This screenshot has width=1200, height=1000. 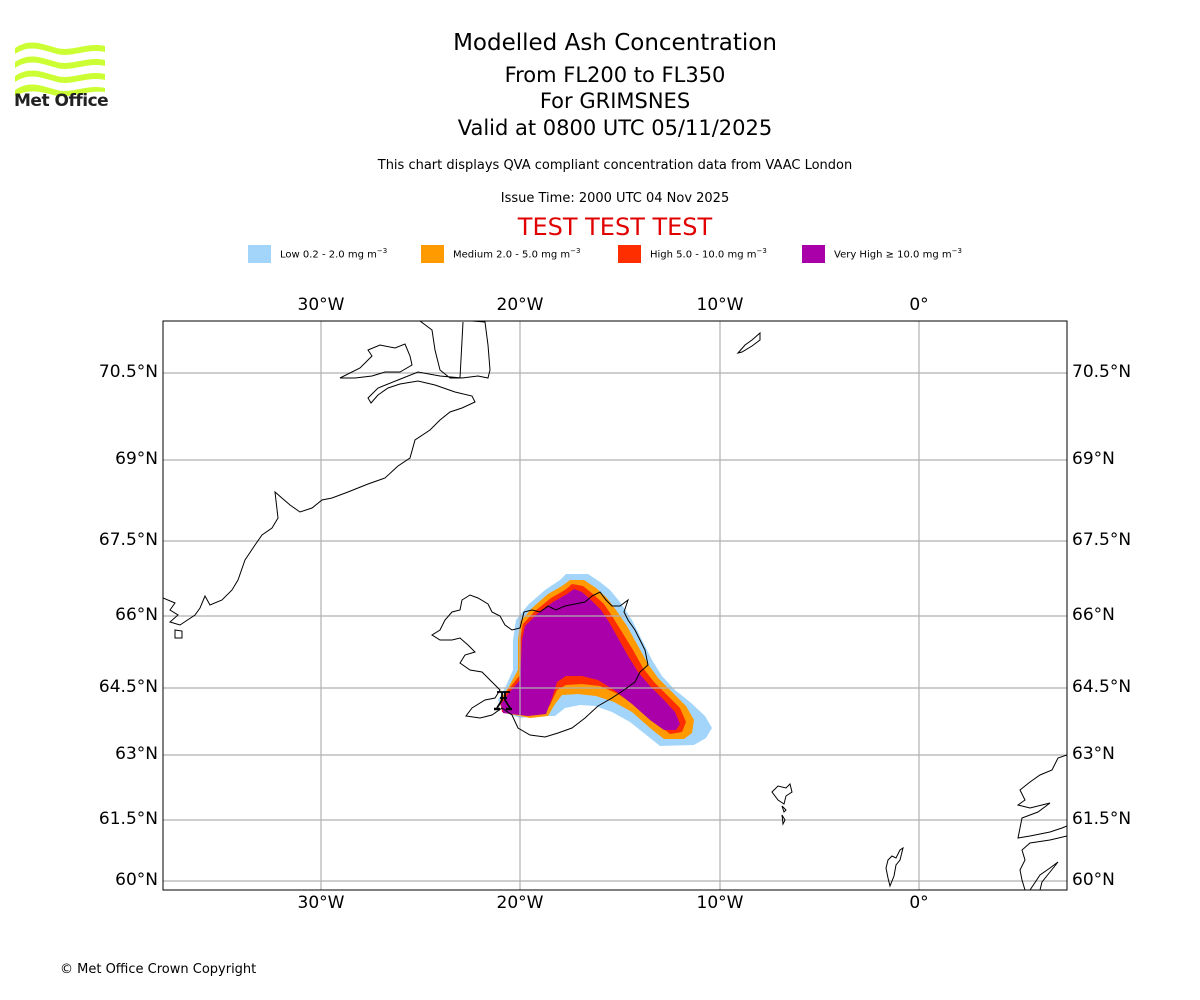 What do you see at coordinates (1102, 687) in the screenshot?
I see `lat-tick-right-64-5n: 64.5°N` at bounding box center [1102, 687].